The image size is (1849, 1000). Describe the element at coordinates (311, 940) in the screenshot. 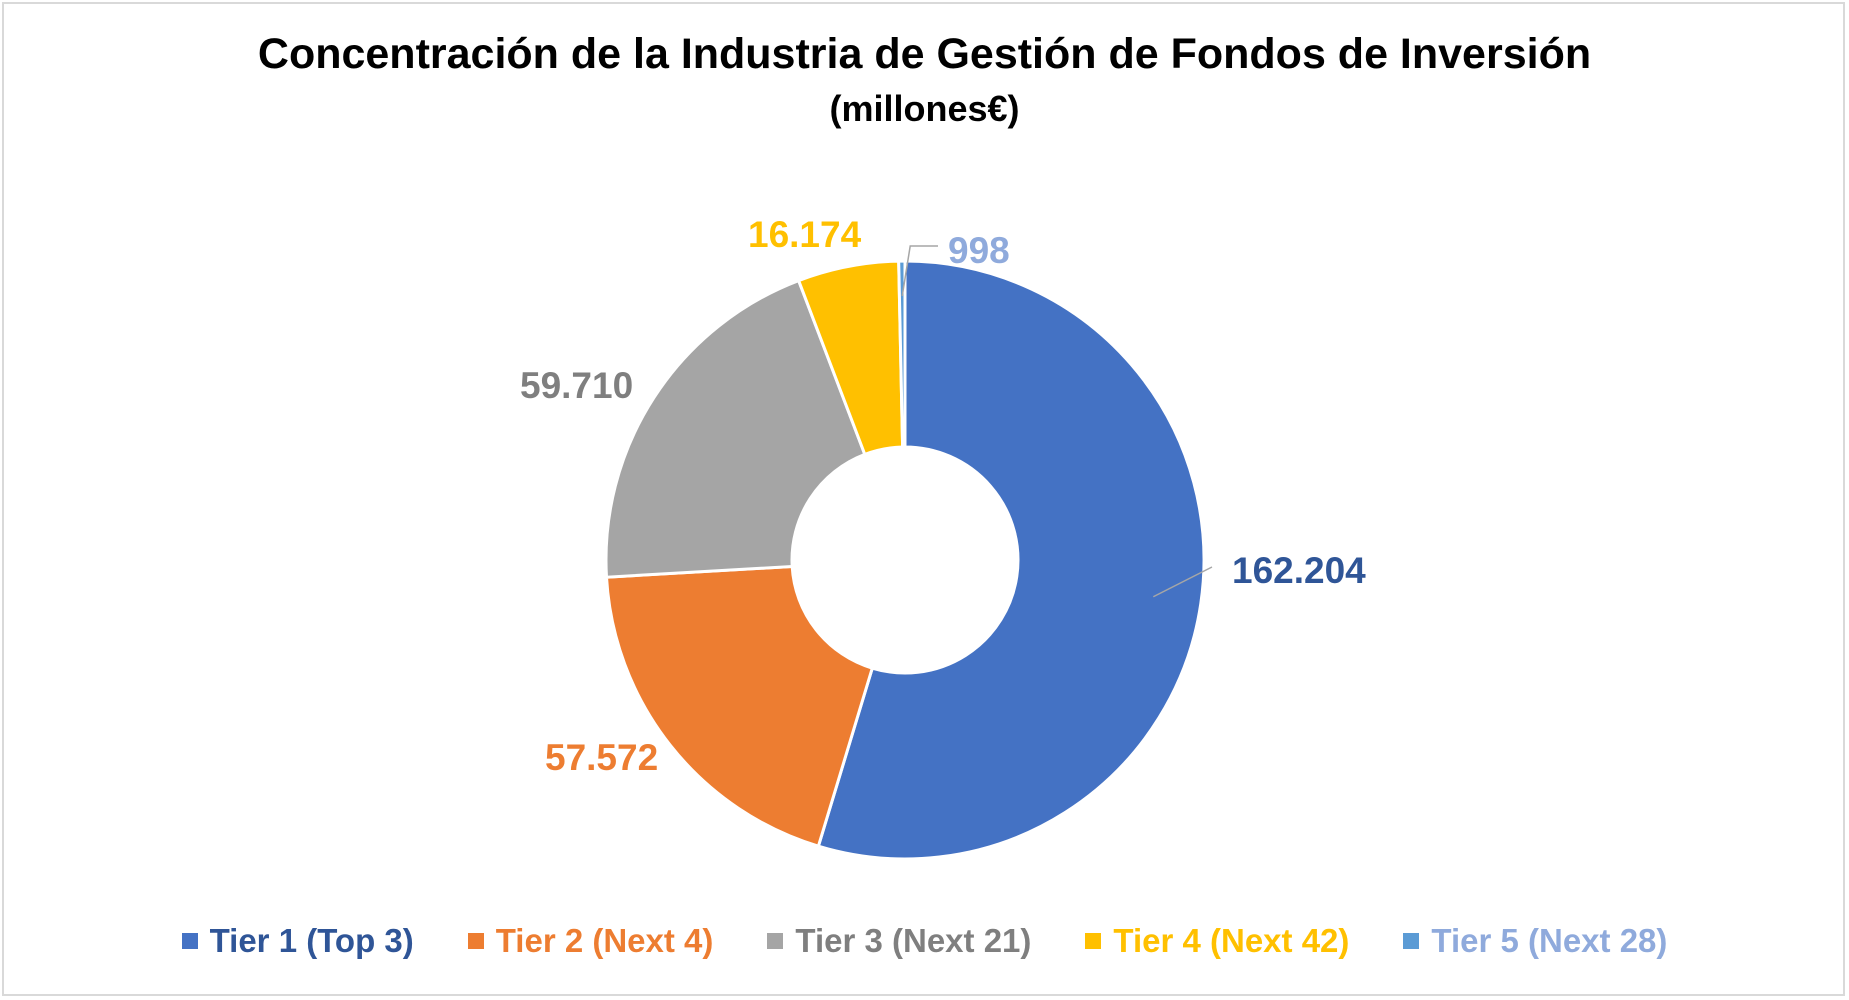

I see `legend-label-tier-1: Tier 1 (Top 3)` at that location.